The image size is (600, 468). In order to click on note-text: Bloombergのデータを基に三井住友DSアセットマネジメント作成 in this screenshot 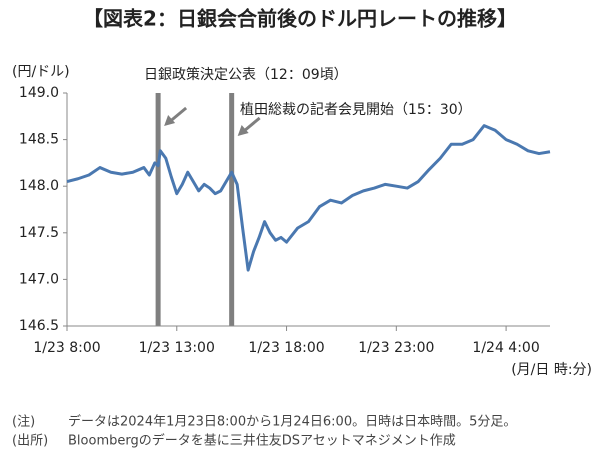, I will do `click(262, 441)`.